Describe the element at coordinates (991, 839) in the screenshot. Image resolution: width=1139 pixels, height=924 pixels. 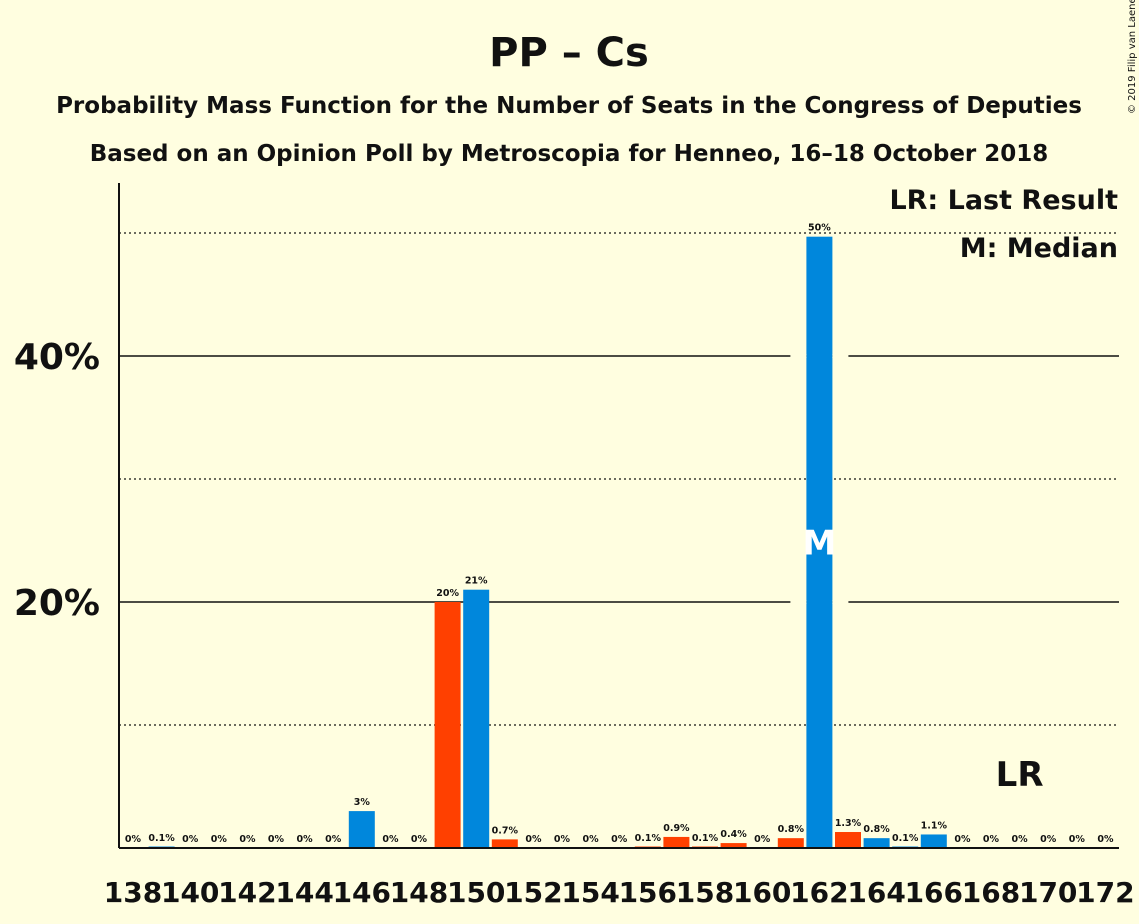
I see `data-label-168: 0%` at that location.